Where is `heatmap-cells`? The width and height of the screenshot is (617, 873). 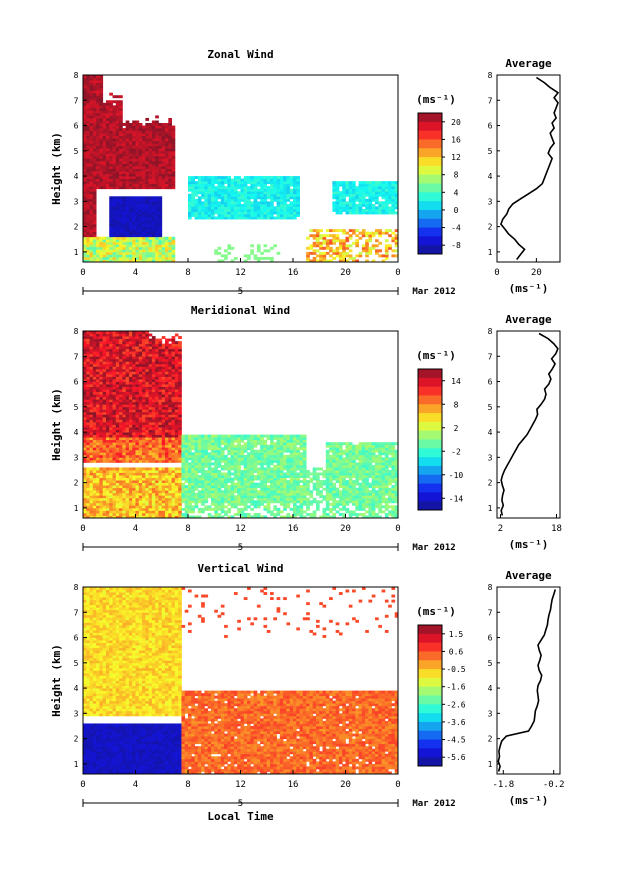 heatmap-cells is located at coordinates (241, 425).